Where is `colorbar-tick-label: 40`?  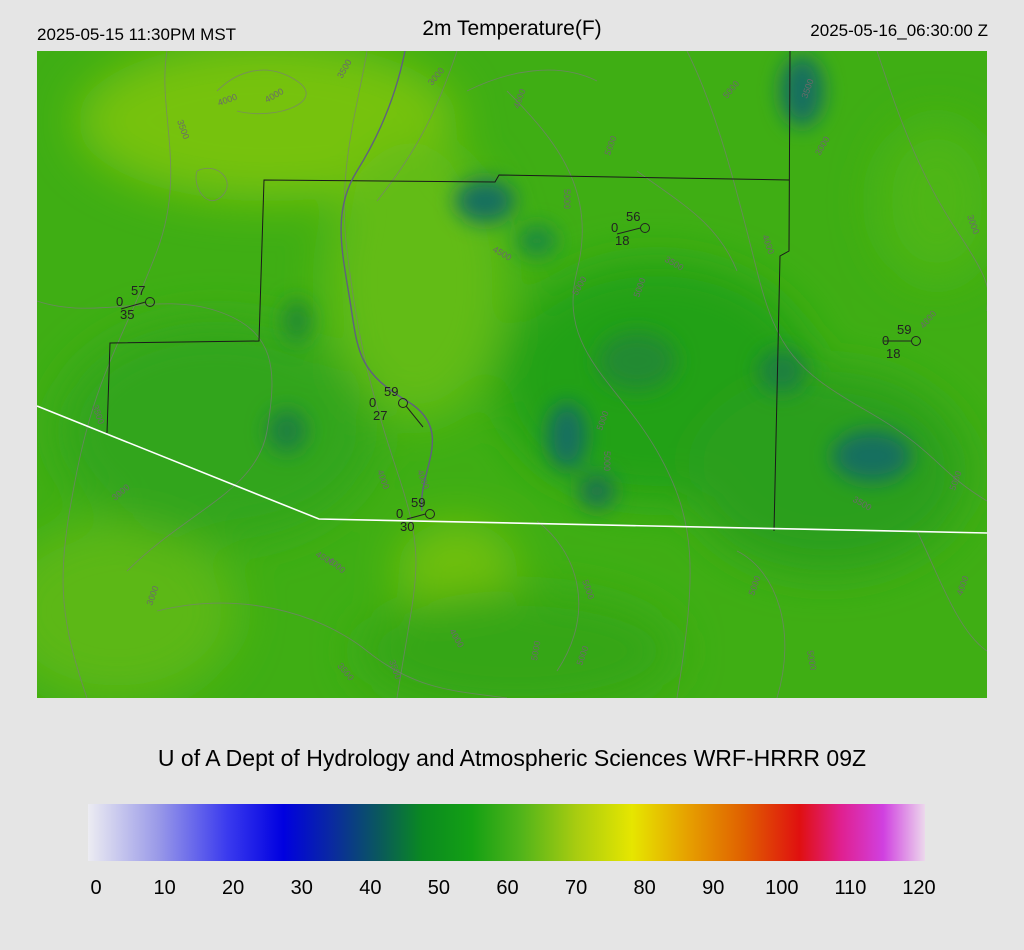
colorbar-tick-label: 40 is located at coordinates (370, 888).